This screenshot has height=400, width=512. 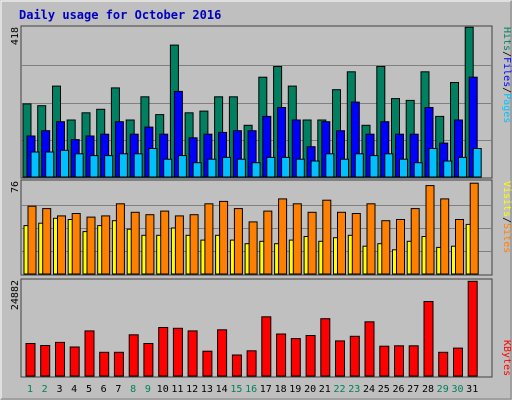 What do you see at coordinates (266, 389) in the screenshot?
I see `day-label: 17` at bounding box center [266, 389].